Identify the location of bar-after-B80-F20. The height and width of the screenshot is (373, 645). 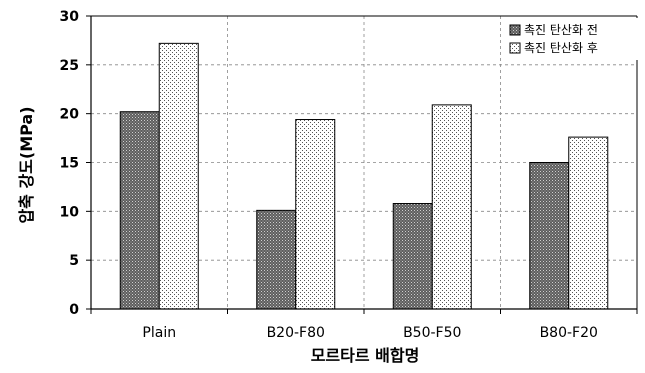
(588, 223).